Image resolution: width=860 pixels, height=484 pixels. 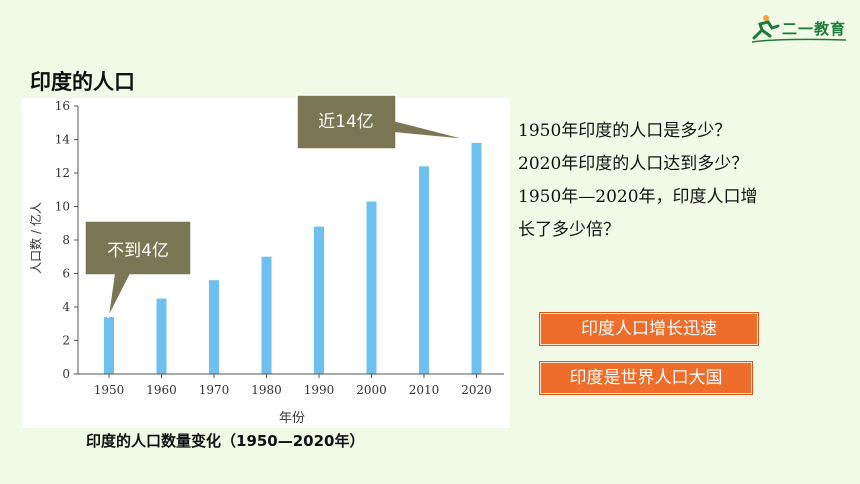 What do you see at coordinates (319, 390) in the screenshot?
I see `x-tick-label: 1990` at bounding box center [319, 390].